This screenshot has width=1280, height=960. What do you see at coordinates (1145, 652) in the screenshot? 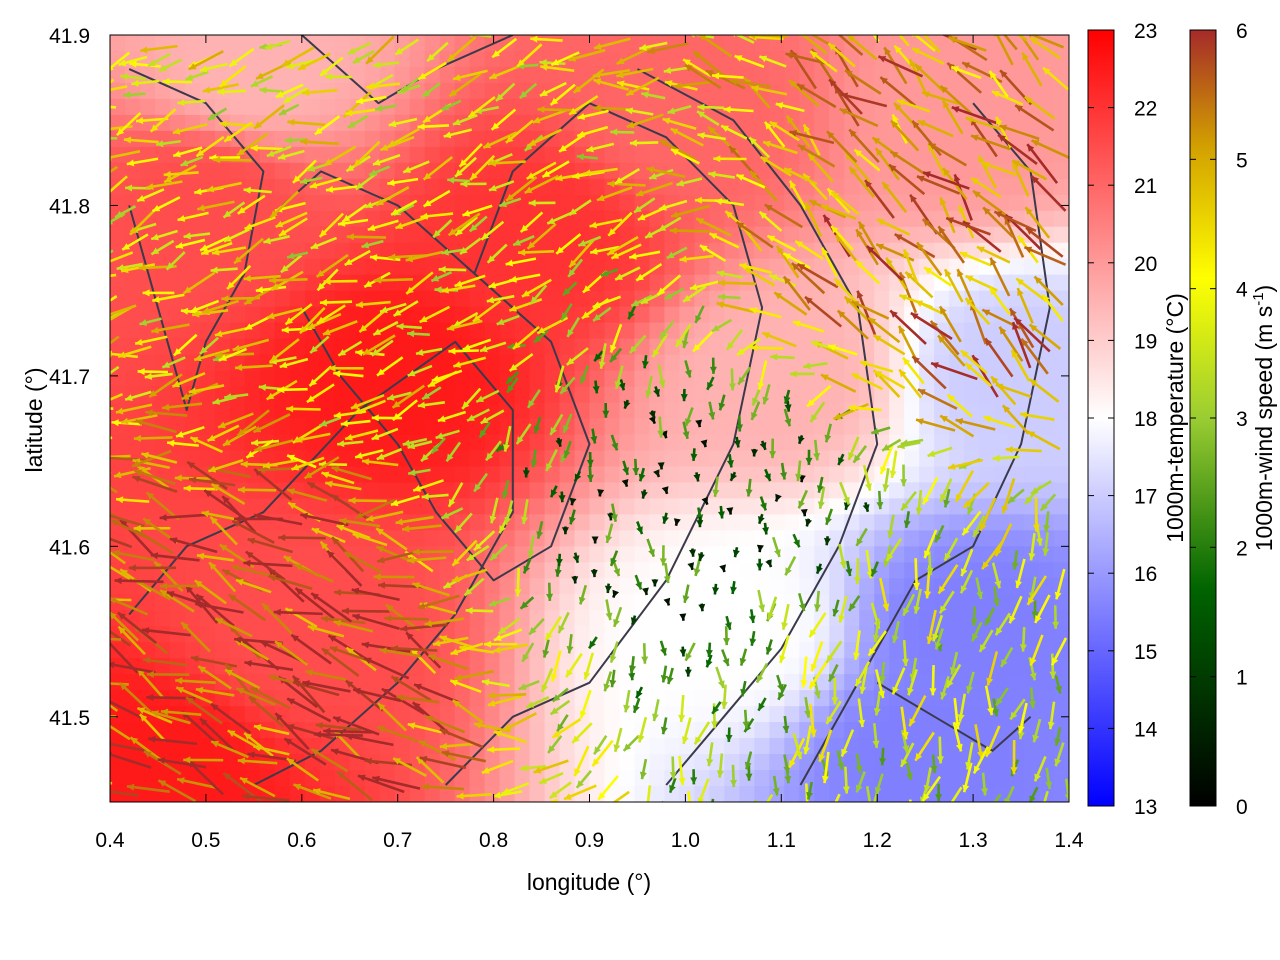
I see `colorbar-tick-label: 15` at bounding box center [1145, 652].